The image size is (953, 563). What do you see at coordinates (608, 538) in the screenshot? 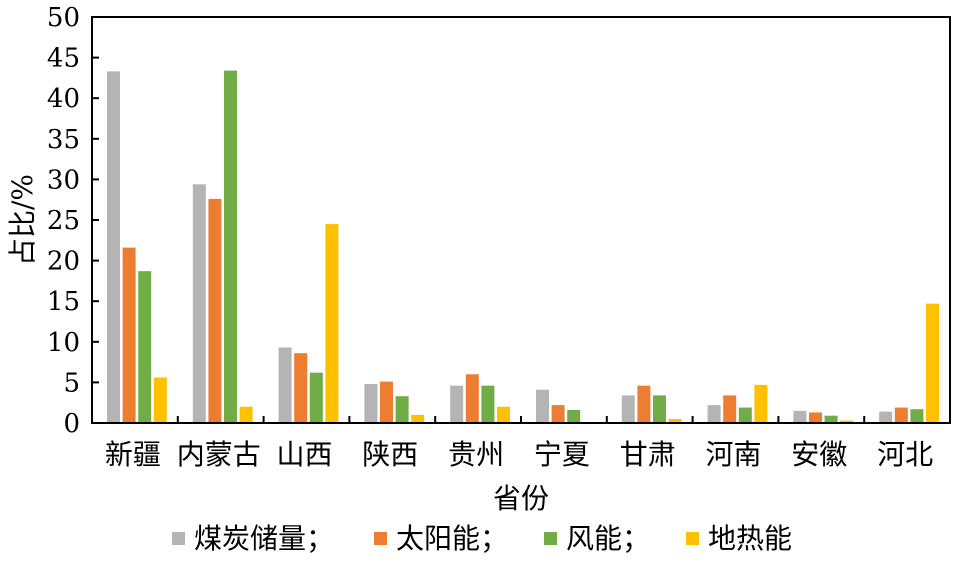
I see `legend-label: 风能；` at bounding box center [608, 538].